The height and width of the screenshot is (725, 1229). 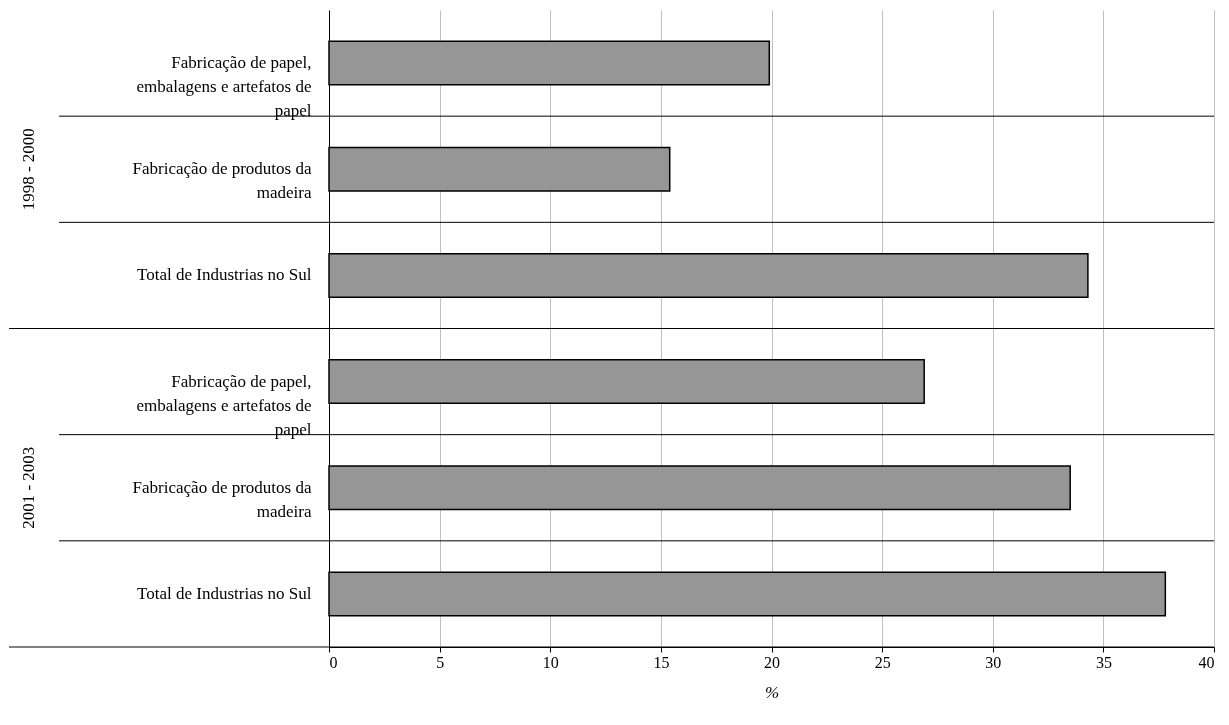 I want to click on text: 1998 - 2000, so click(x=28, y=169).